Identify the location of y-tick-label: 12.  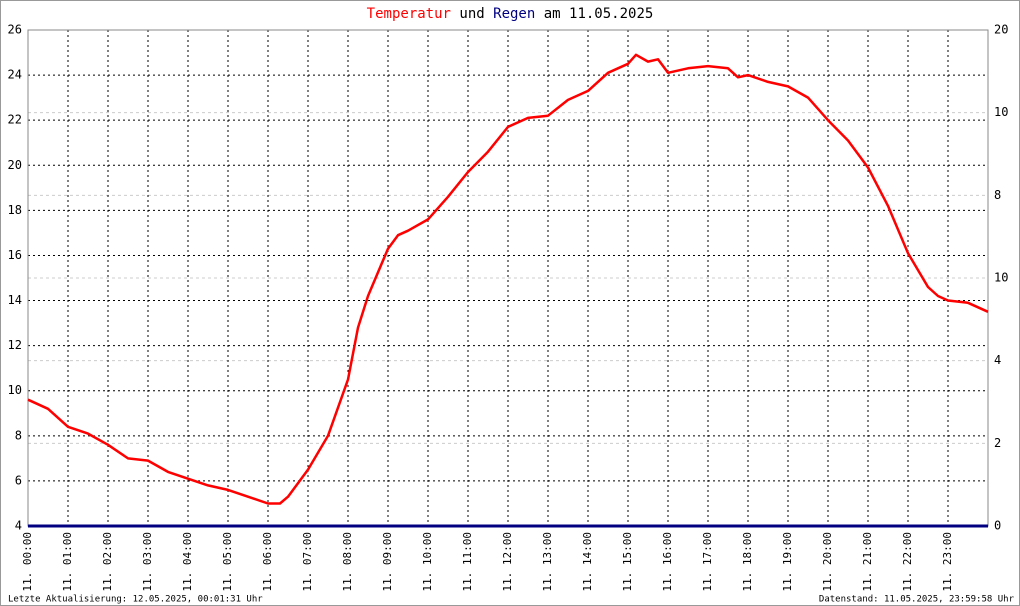
(15, 345).